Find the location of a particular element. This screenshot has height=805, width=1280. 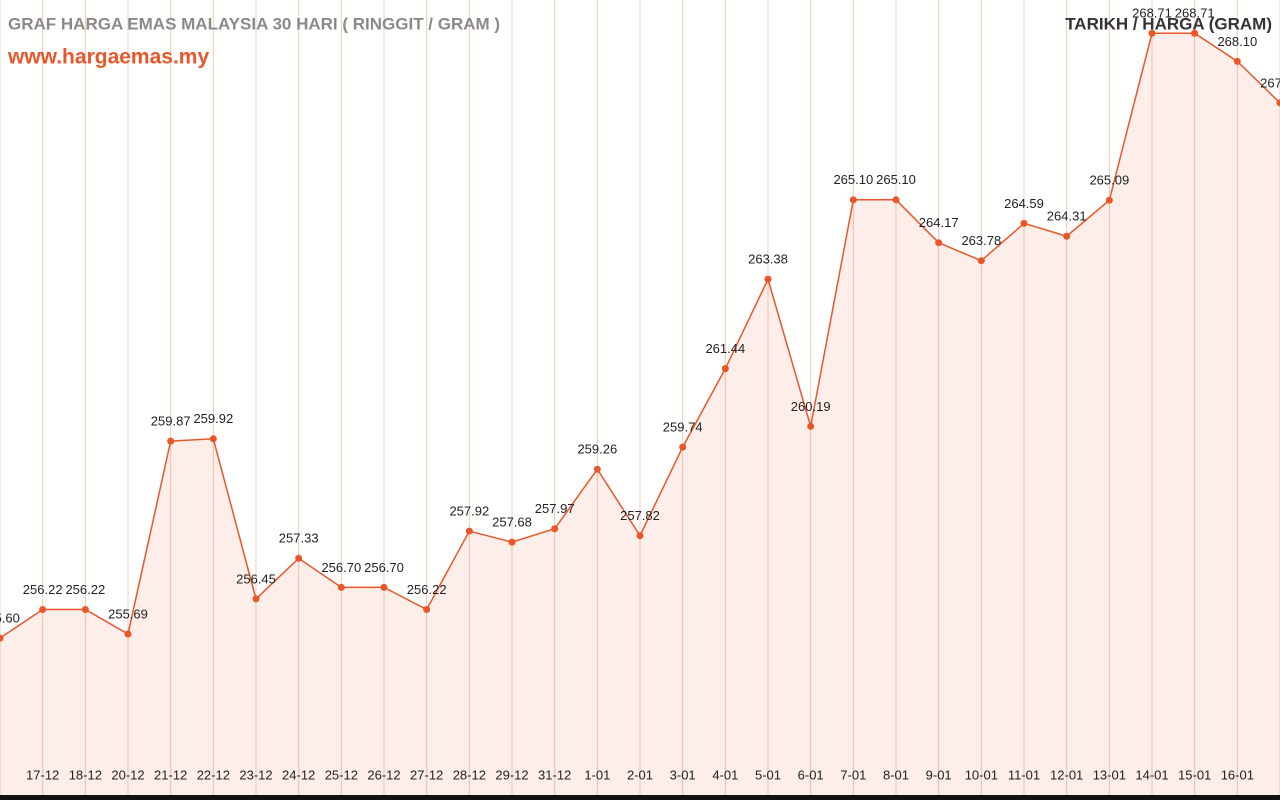

value-label: 257.68 is located at coordinates (512, 522).